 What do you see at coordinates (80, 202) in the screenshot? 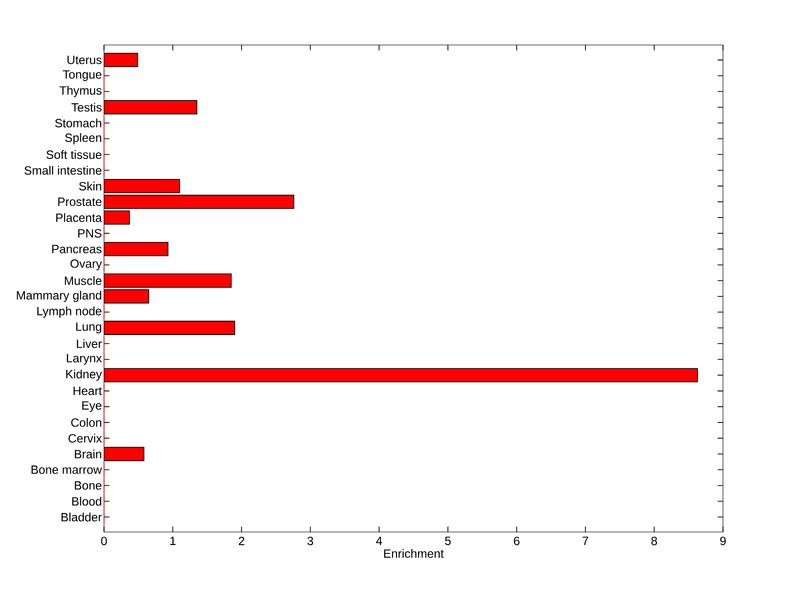
I see `y-tick-label: Prostate` at bounding box center [80, 202].